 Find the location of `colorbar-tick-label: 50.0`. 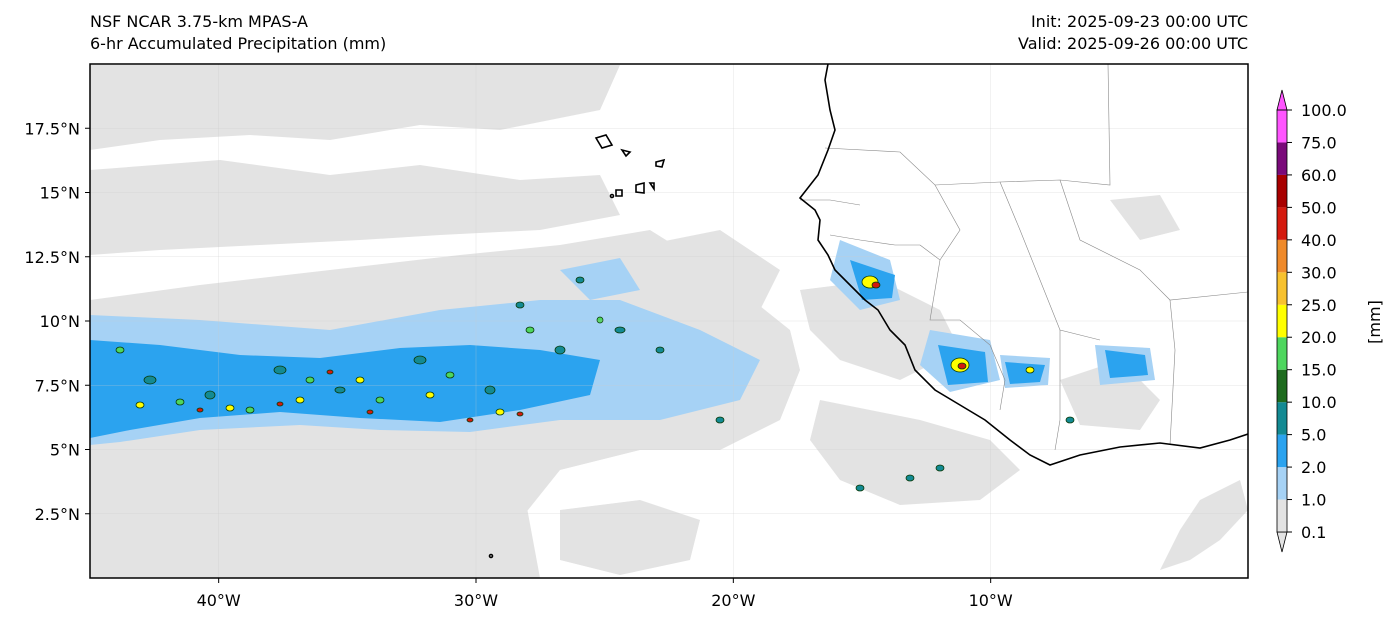

colorbar-tick-label: 50.0 is located at coordinates (1319, 207).